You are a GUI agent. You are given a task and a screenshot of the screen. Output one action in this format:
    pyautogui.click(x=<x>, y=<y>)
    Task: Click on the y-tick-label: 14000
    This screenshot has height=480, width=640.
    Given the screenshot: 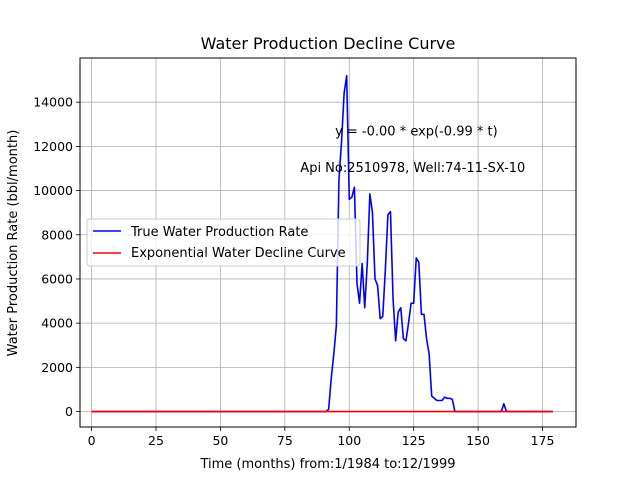 What is the action you would take?
    pyautogui.click(x=53, y=102)
    